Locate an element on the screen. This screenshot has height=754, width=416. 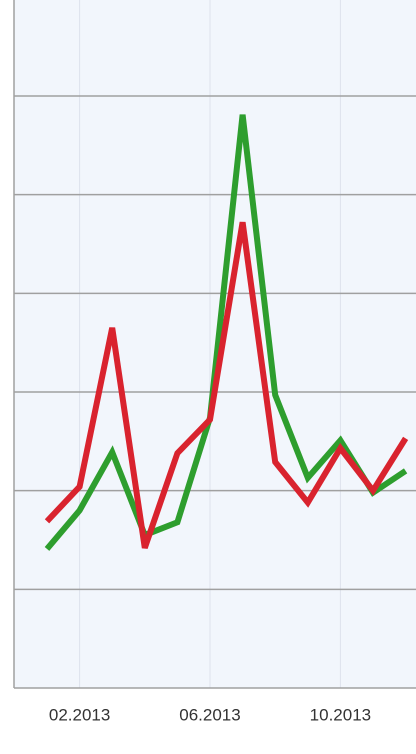
x-tick-label: 10.2013 is located at coordinates (340, 714).